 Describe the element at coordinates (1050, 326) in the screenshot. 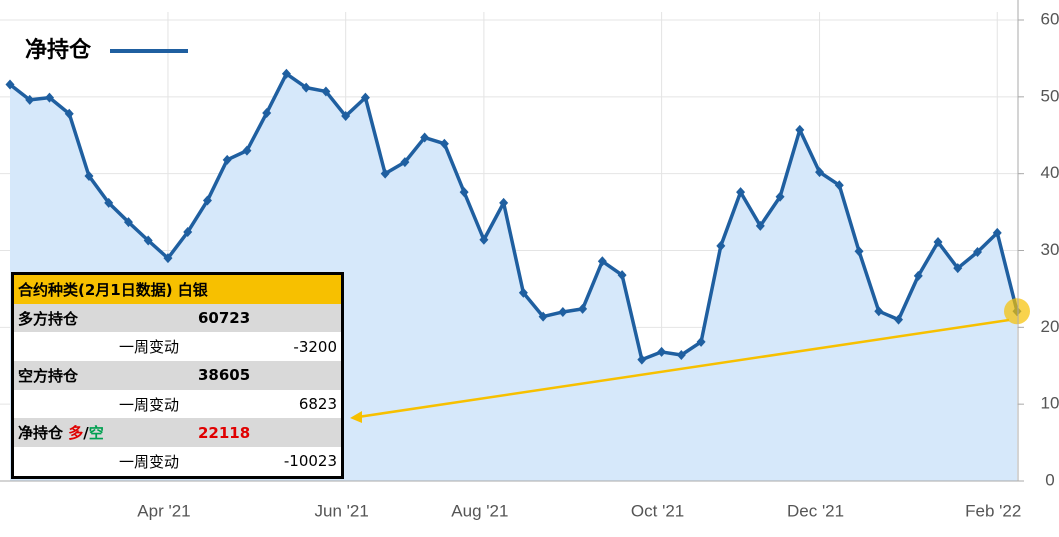

I see `y-tick-label: 20` at that location.